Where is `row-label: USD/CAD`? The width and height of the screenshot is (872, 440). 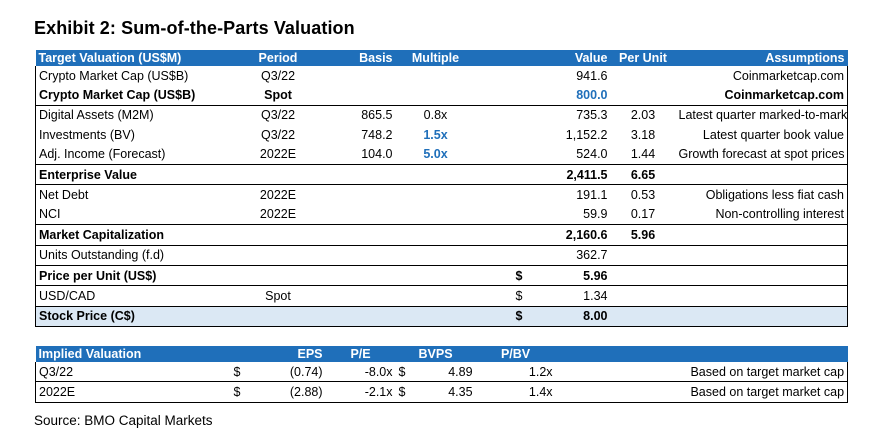
row-label: USD/CAD is located at coordinates (133, 296).